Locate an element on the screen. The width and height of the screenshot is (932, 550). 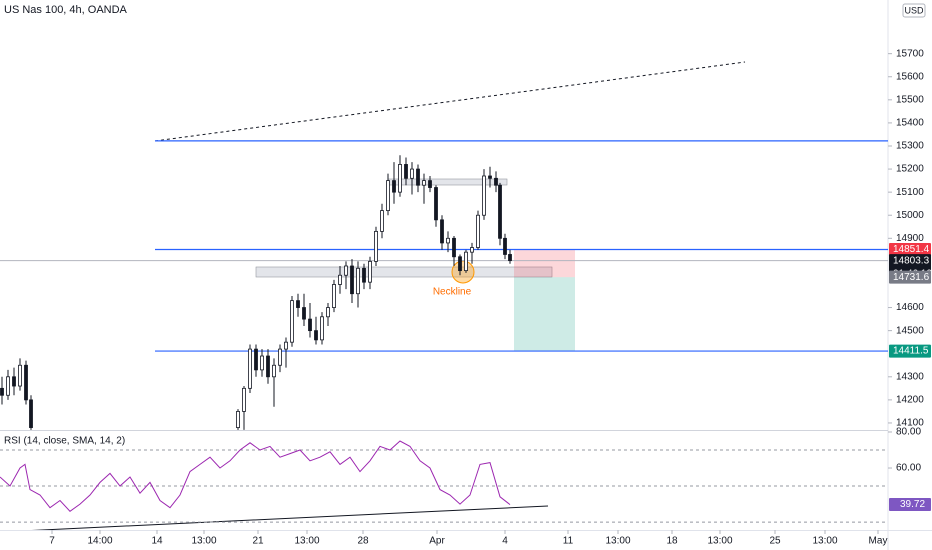
rsi-title: RSI (14, close, SMA, 14, 2) is located at coordinates (64, 441).